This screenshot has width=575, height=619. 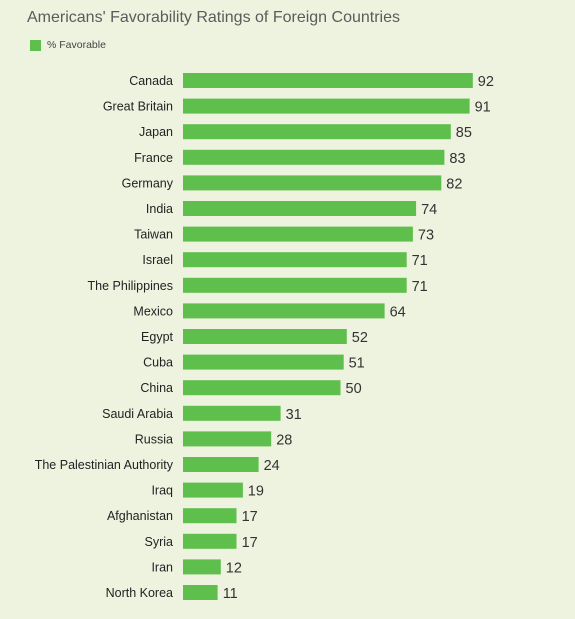 I want to click on value-label-north-korea: 11, so click(x=230, y=594).